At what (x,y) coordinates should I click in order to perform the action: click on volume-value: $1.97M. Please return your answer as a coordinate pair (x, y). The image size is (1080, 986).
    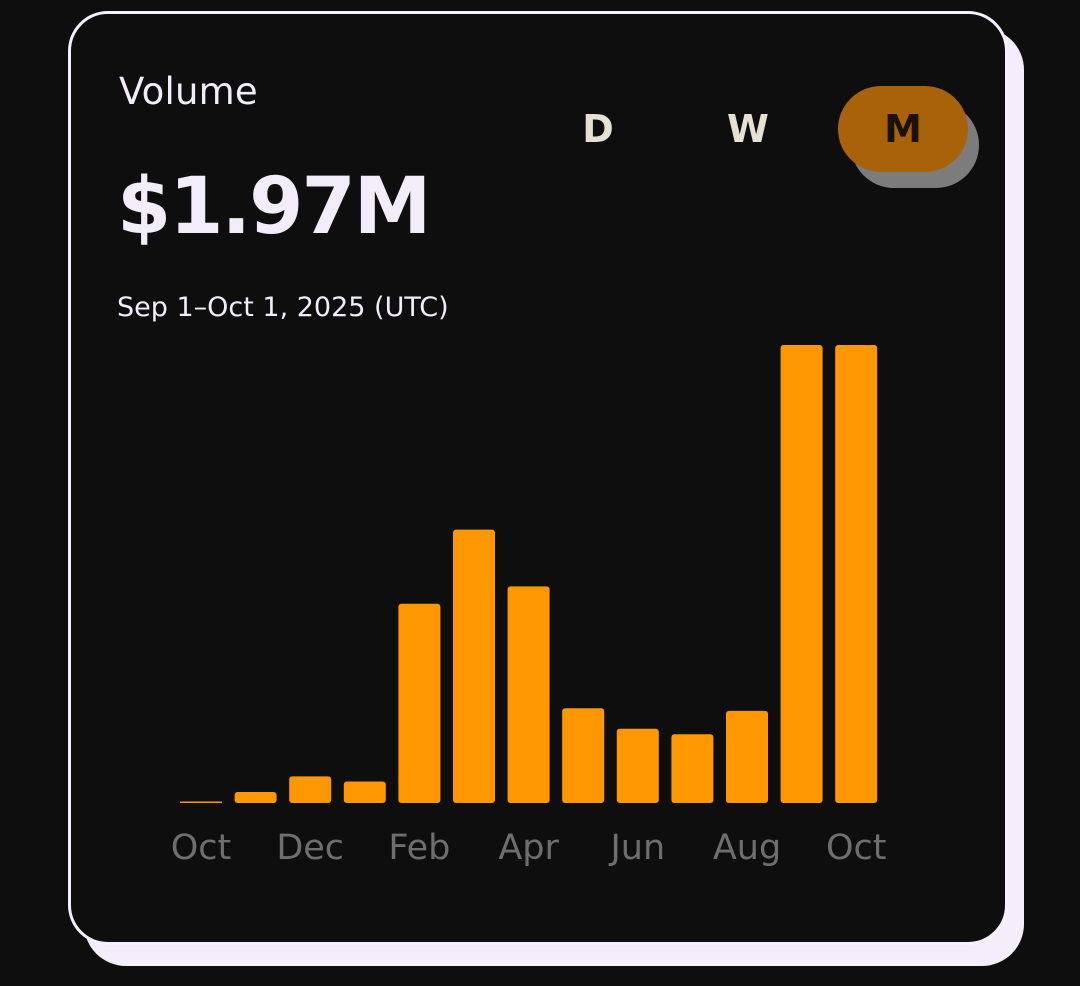
    Looking at the image, I should click on (274, 207).